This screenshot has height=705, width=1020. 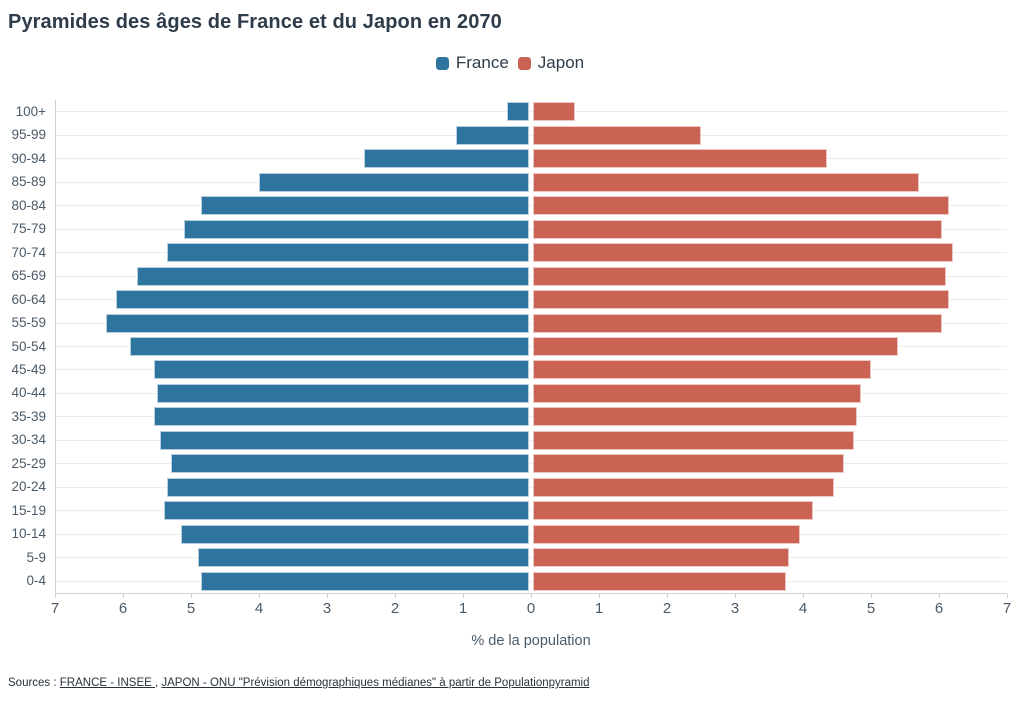 What do you see at coordinates (554, 112) in the screenshot?
I see `bar-japon-100+` at bounding box center [554, 112].